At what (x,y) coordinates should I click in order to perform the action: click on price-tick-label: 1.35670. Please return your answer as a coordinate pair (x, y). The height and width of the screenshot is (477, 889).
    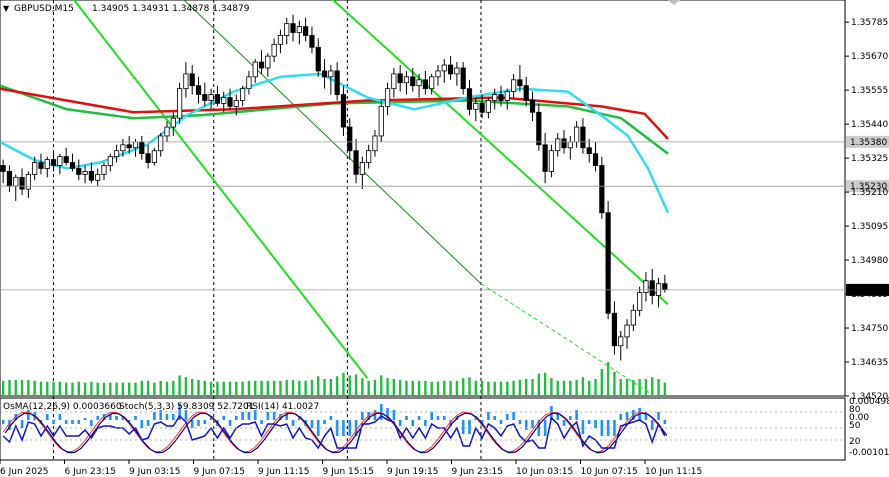
    Looking at the image, I should click on (869, 57).